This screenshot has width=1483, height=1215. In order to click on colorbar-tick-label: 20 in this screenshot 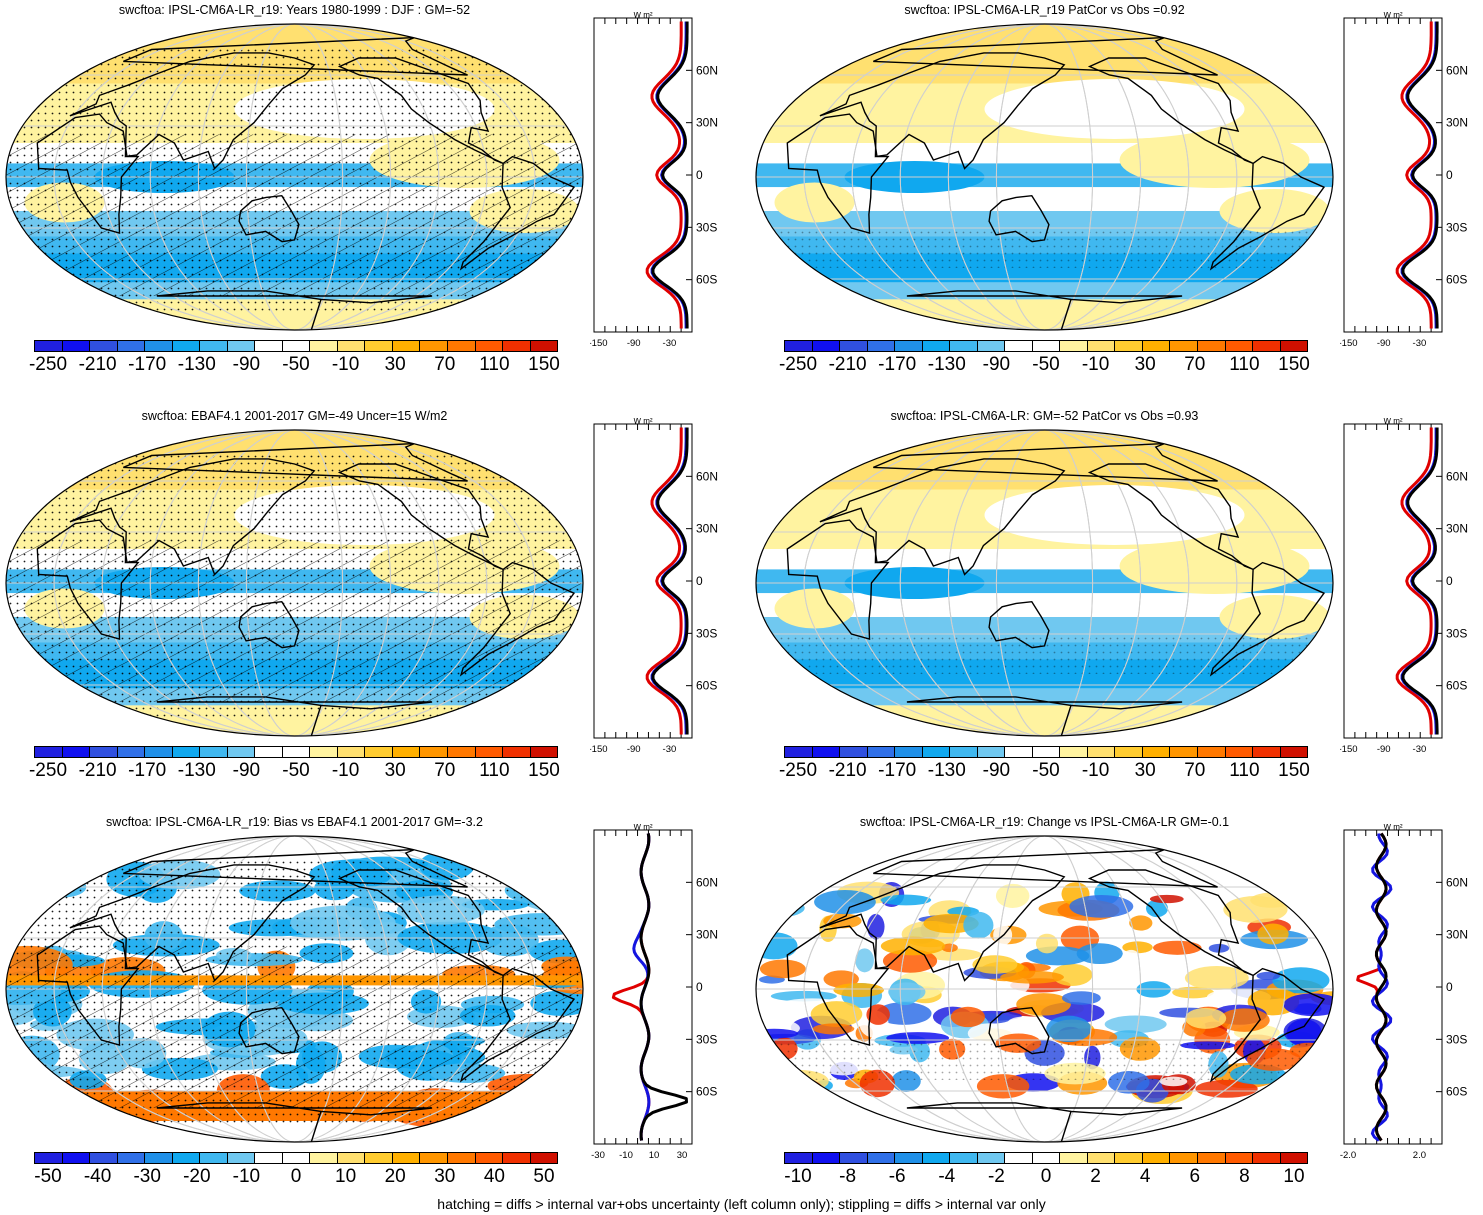, I will do `click(395, 1176)`.